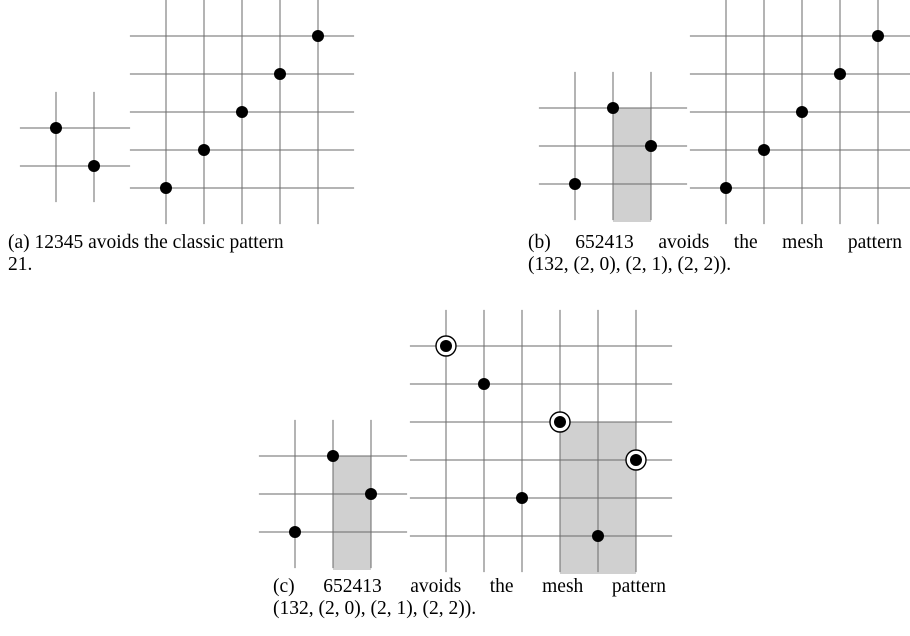 The width and height of the screenshot is (910, 636). I want to click on caption-a-line2: 21., so click(20, 264).